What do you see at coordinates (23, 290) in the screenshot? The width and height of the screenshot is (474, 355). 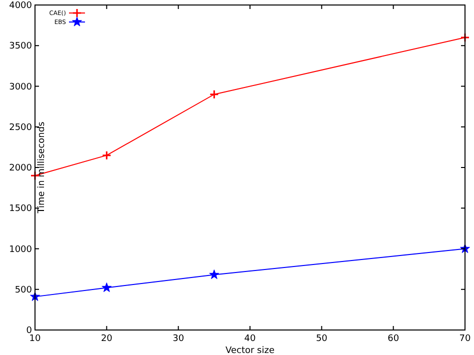 I see `y-tick-label: 500` at bounding box center [23, 290].